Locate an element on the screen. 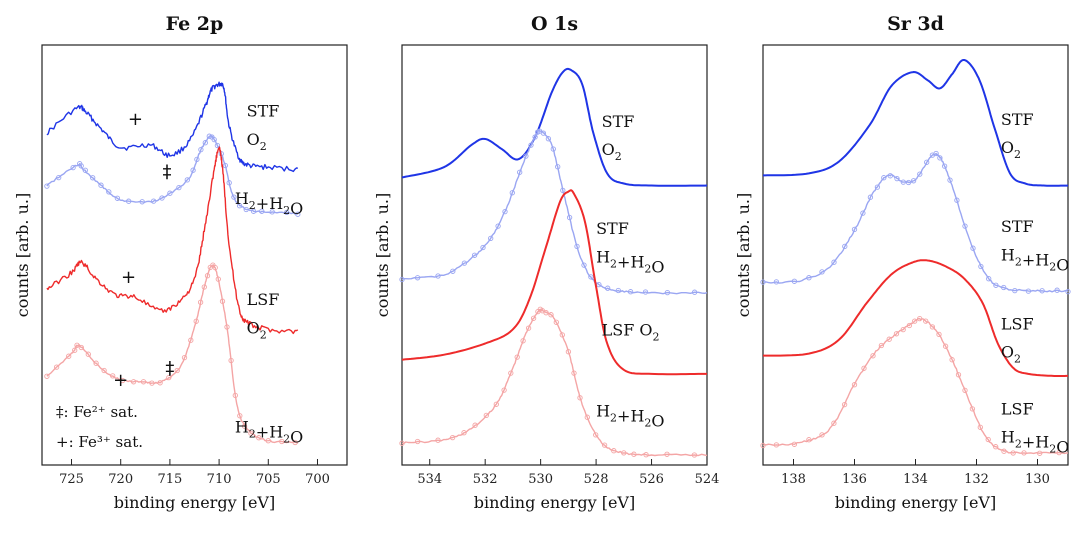 The width and height of the screenshot is (1080, 541). legend-fe2-sat: ‡: Fe²⁺ sat. is located at coordinates (97, 412).